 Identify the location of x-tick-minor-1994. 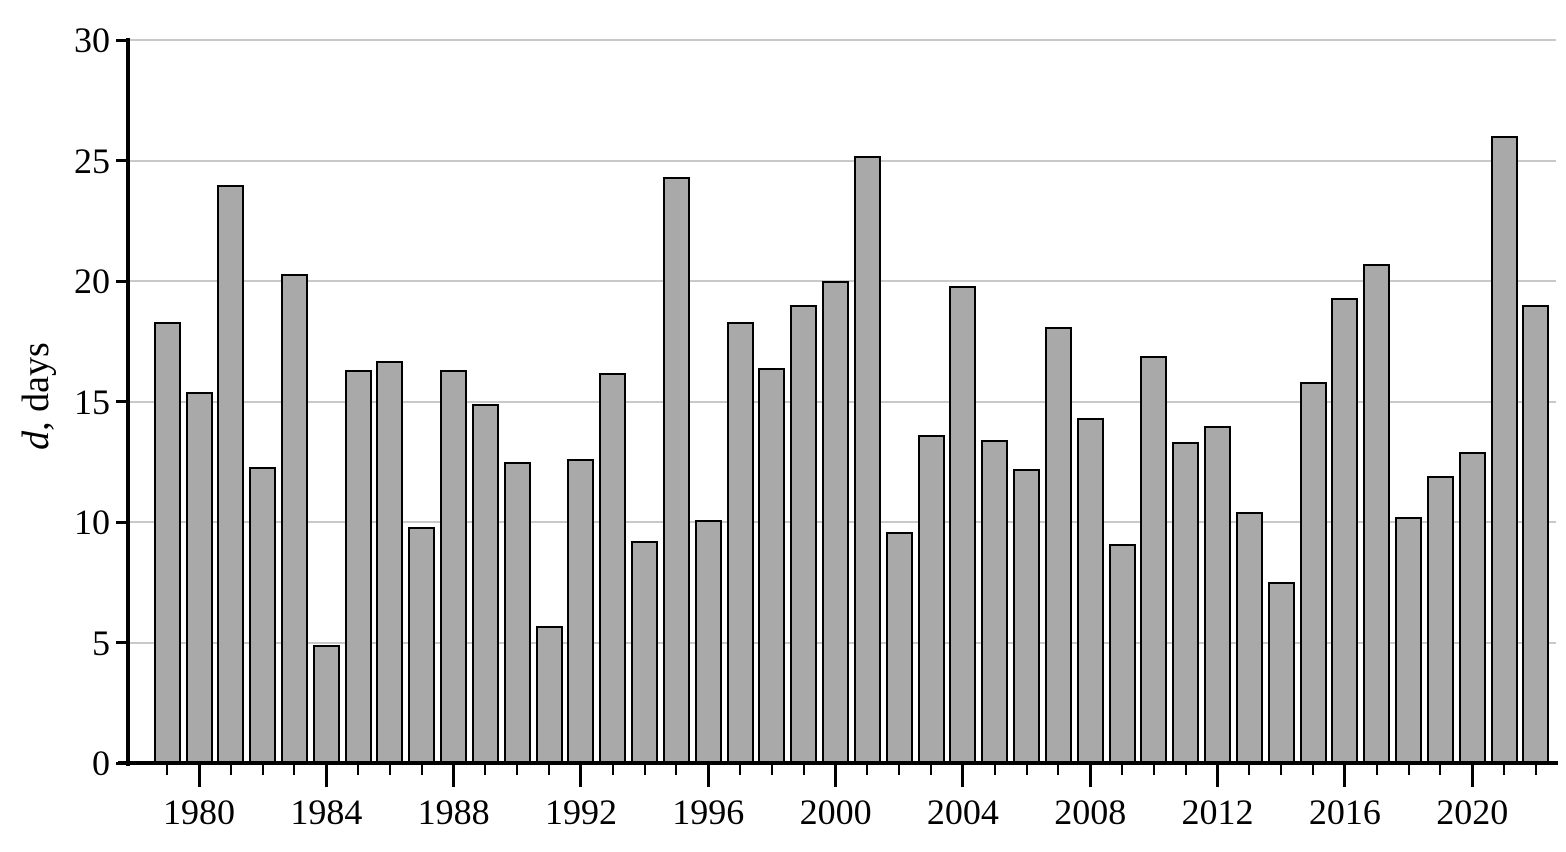
(644, 770).